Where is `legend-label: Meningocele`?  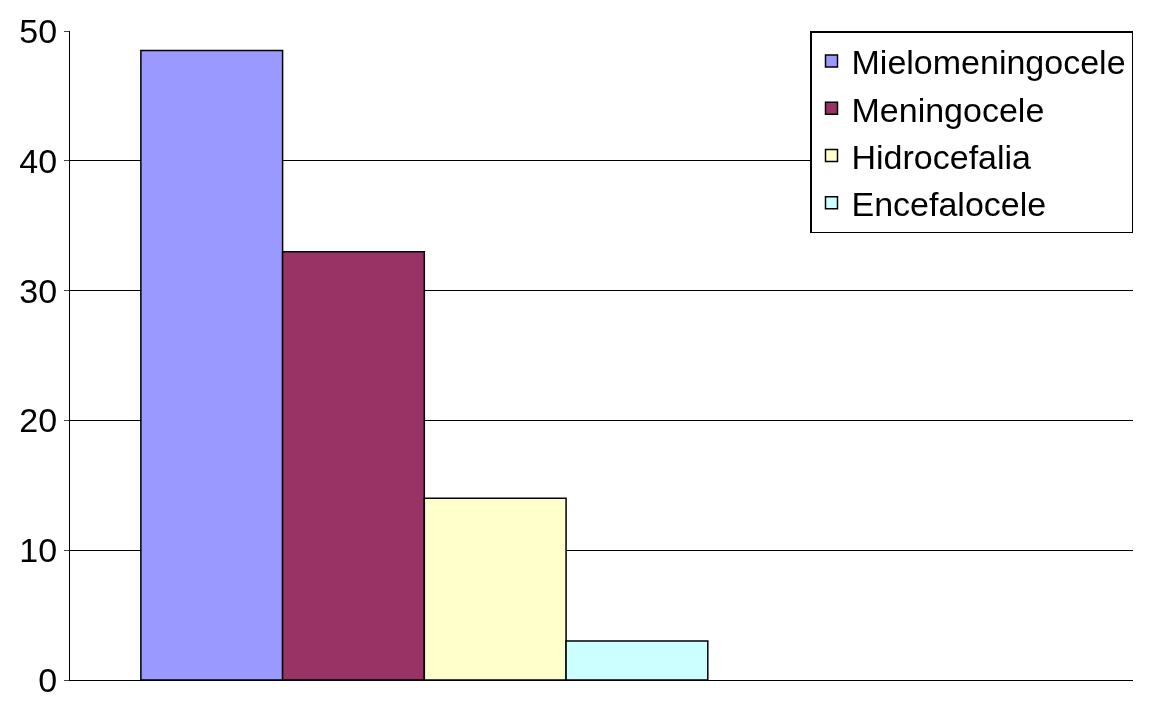
legend-label: Meningocele is located at coordinates (948, 109).